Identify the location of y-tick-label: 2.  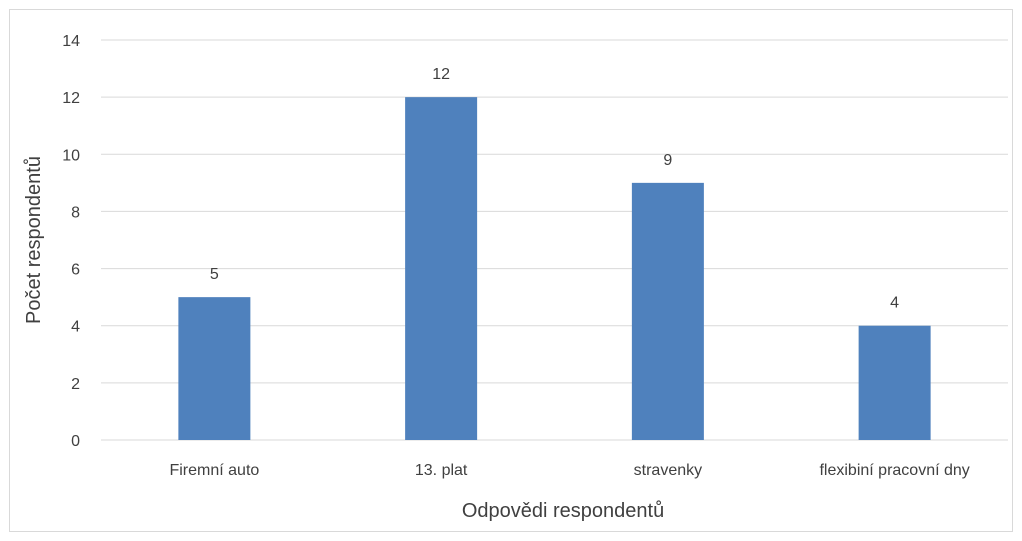
(75, 384).